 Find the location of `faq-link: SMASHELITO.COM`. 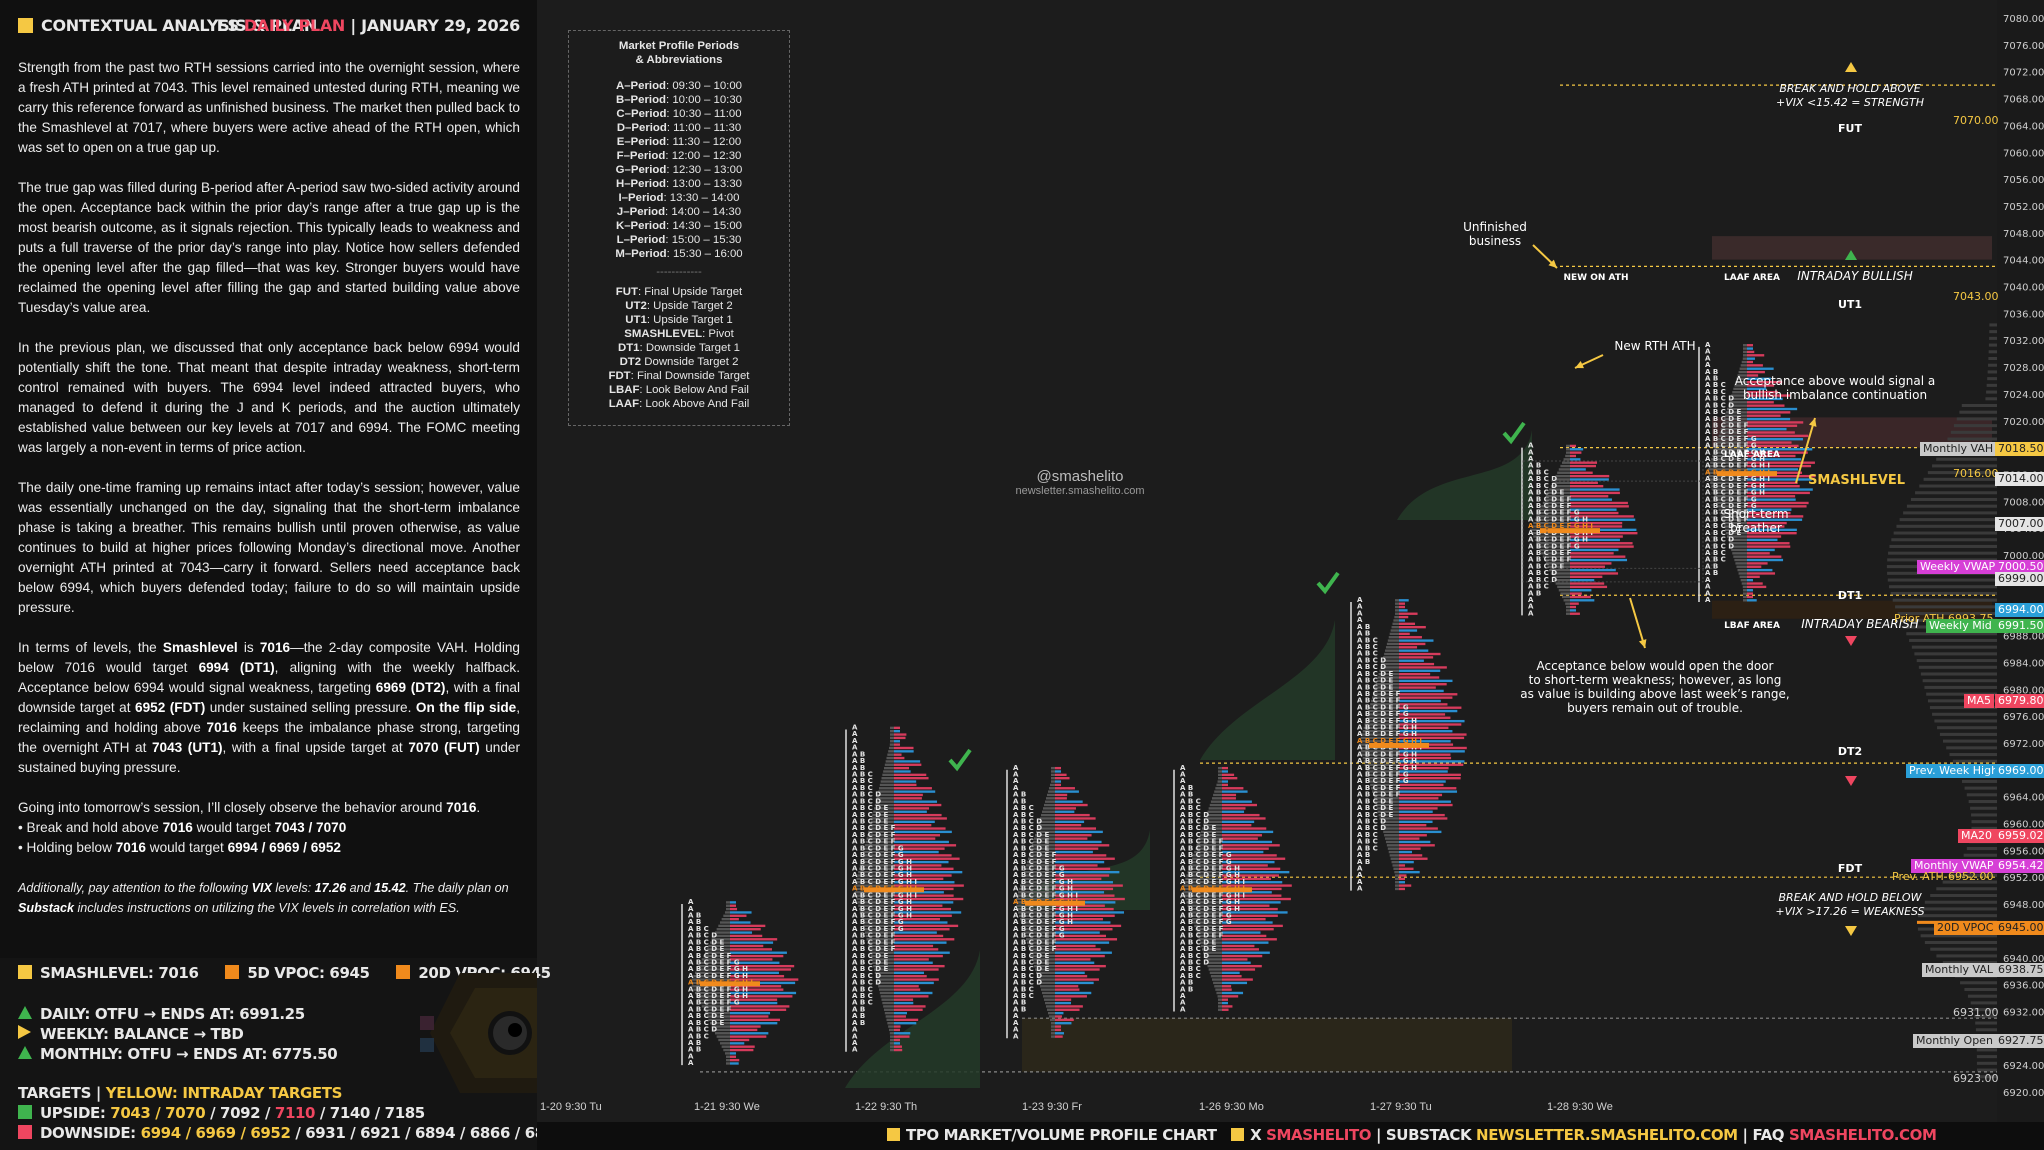

faq-link: SMASHELITO.COM is located at coordinates (1862, 1135).